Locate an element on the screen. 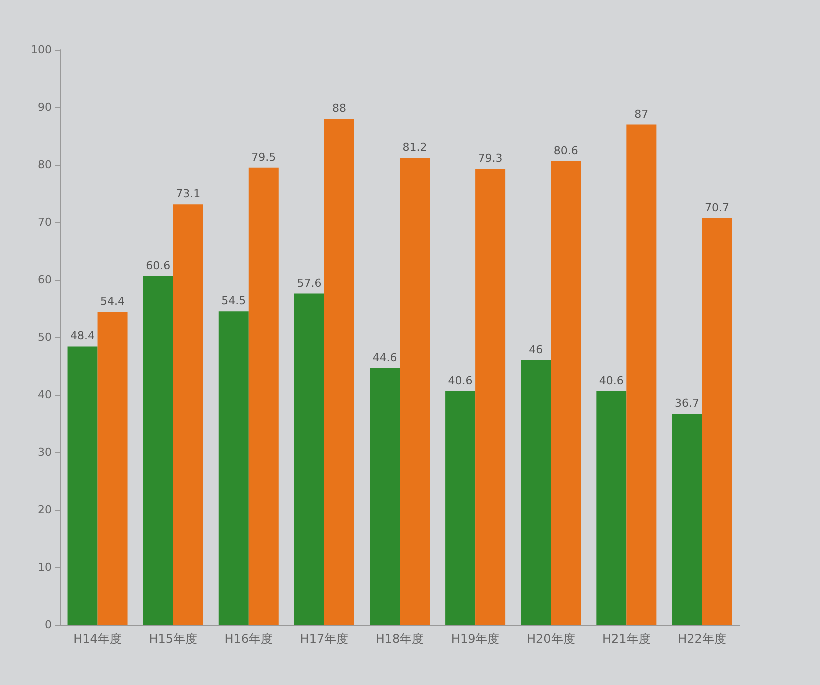 The image size is (820, 685). data-label: 73.1 is located at coordinates (188, 194).